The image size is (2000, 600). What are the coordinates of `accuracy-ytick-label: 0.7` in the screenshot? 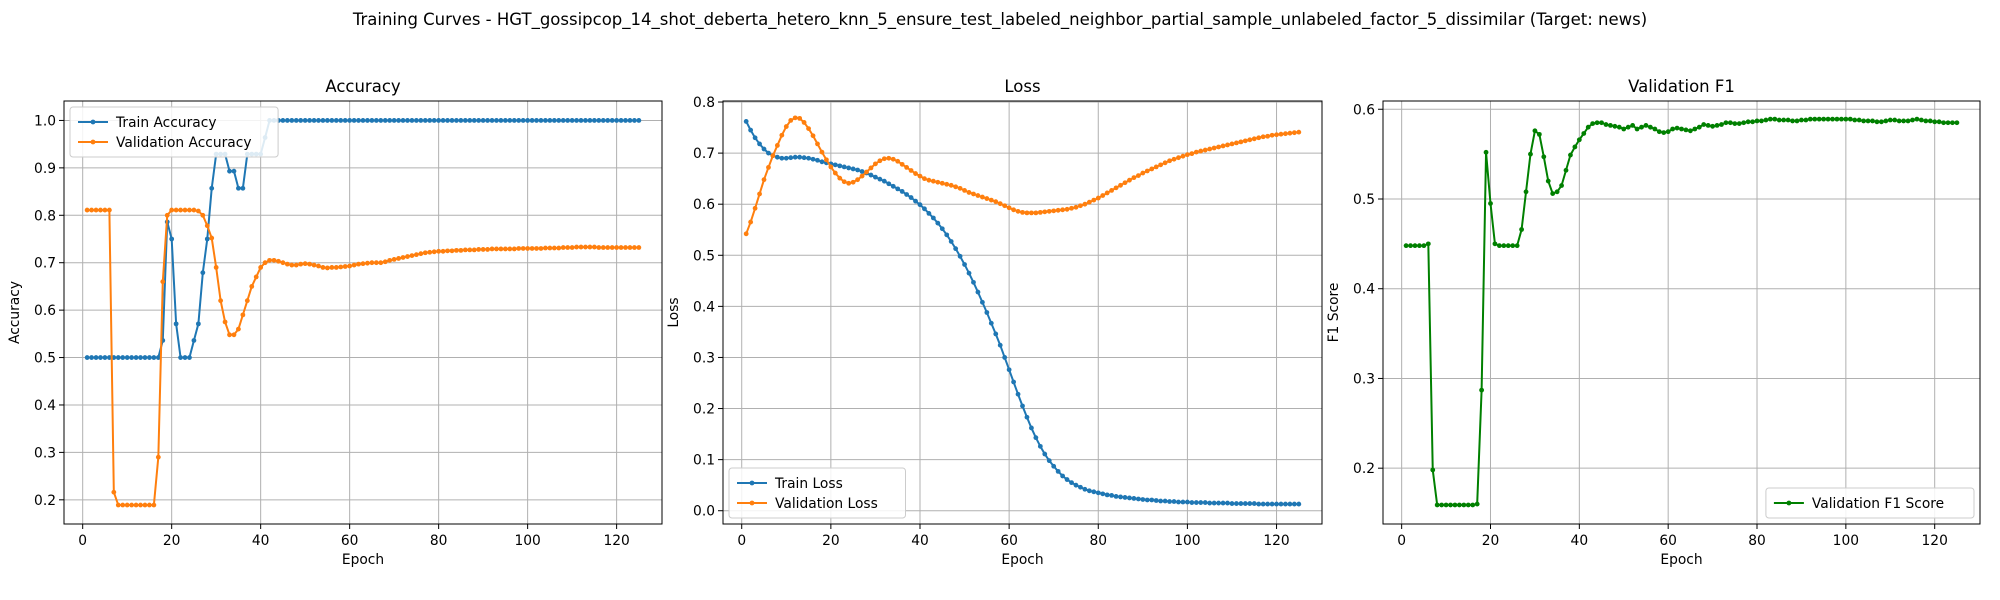 It's located at (45, 264).